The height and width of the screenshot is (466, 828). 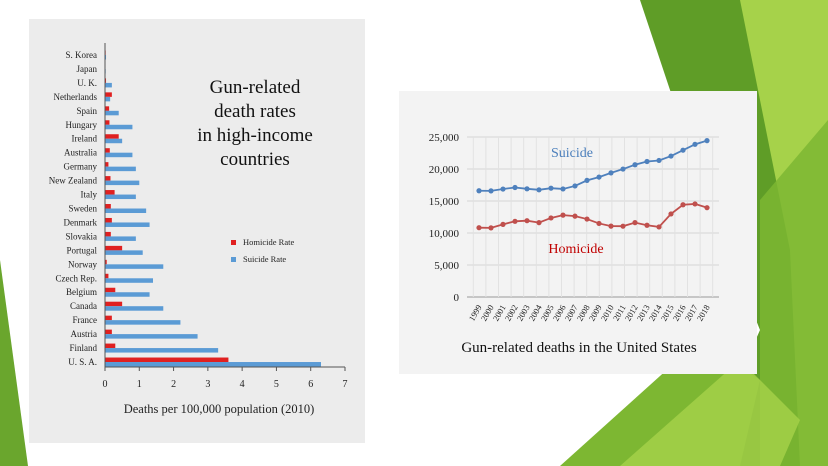 What do you see at coordinates (76, 278) in the screenshot?
I see `bar-chart-category-label: Czech Rep.` at bounding box center [76, 278].